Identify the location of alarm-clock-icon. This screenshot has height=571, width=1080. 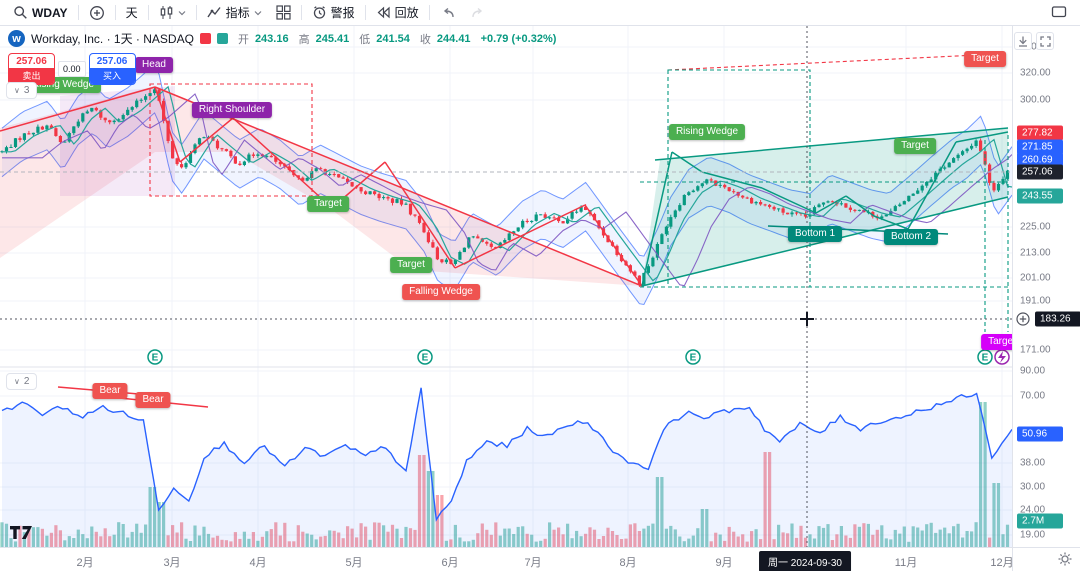
(319, 12).